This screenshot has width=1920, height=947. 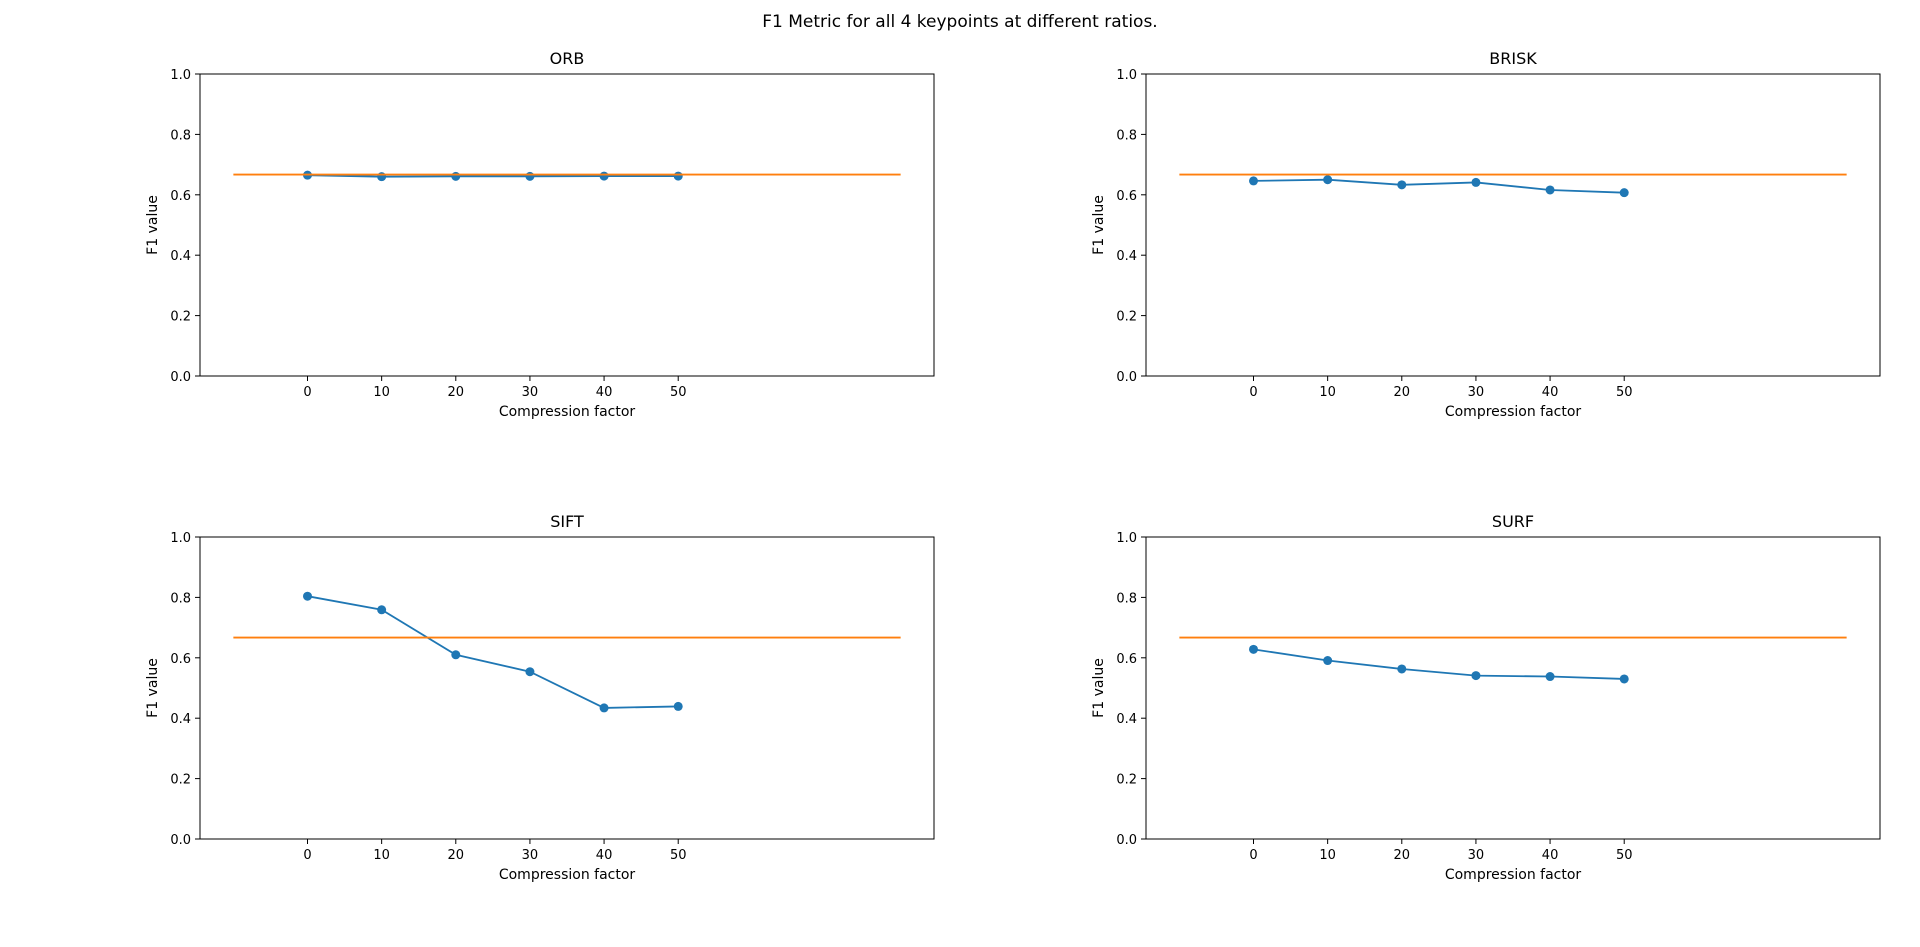 I want to click on subplot-title: SURF, so click(x=1513, y=521).